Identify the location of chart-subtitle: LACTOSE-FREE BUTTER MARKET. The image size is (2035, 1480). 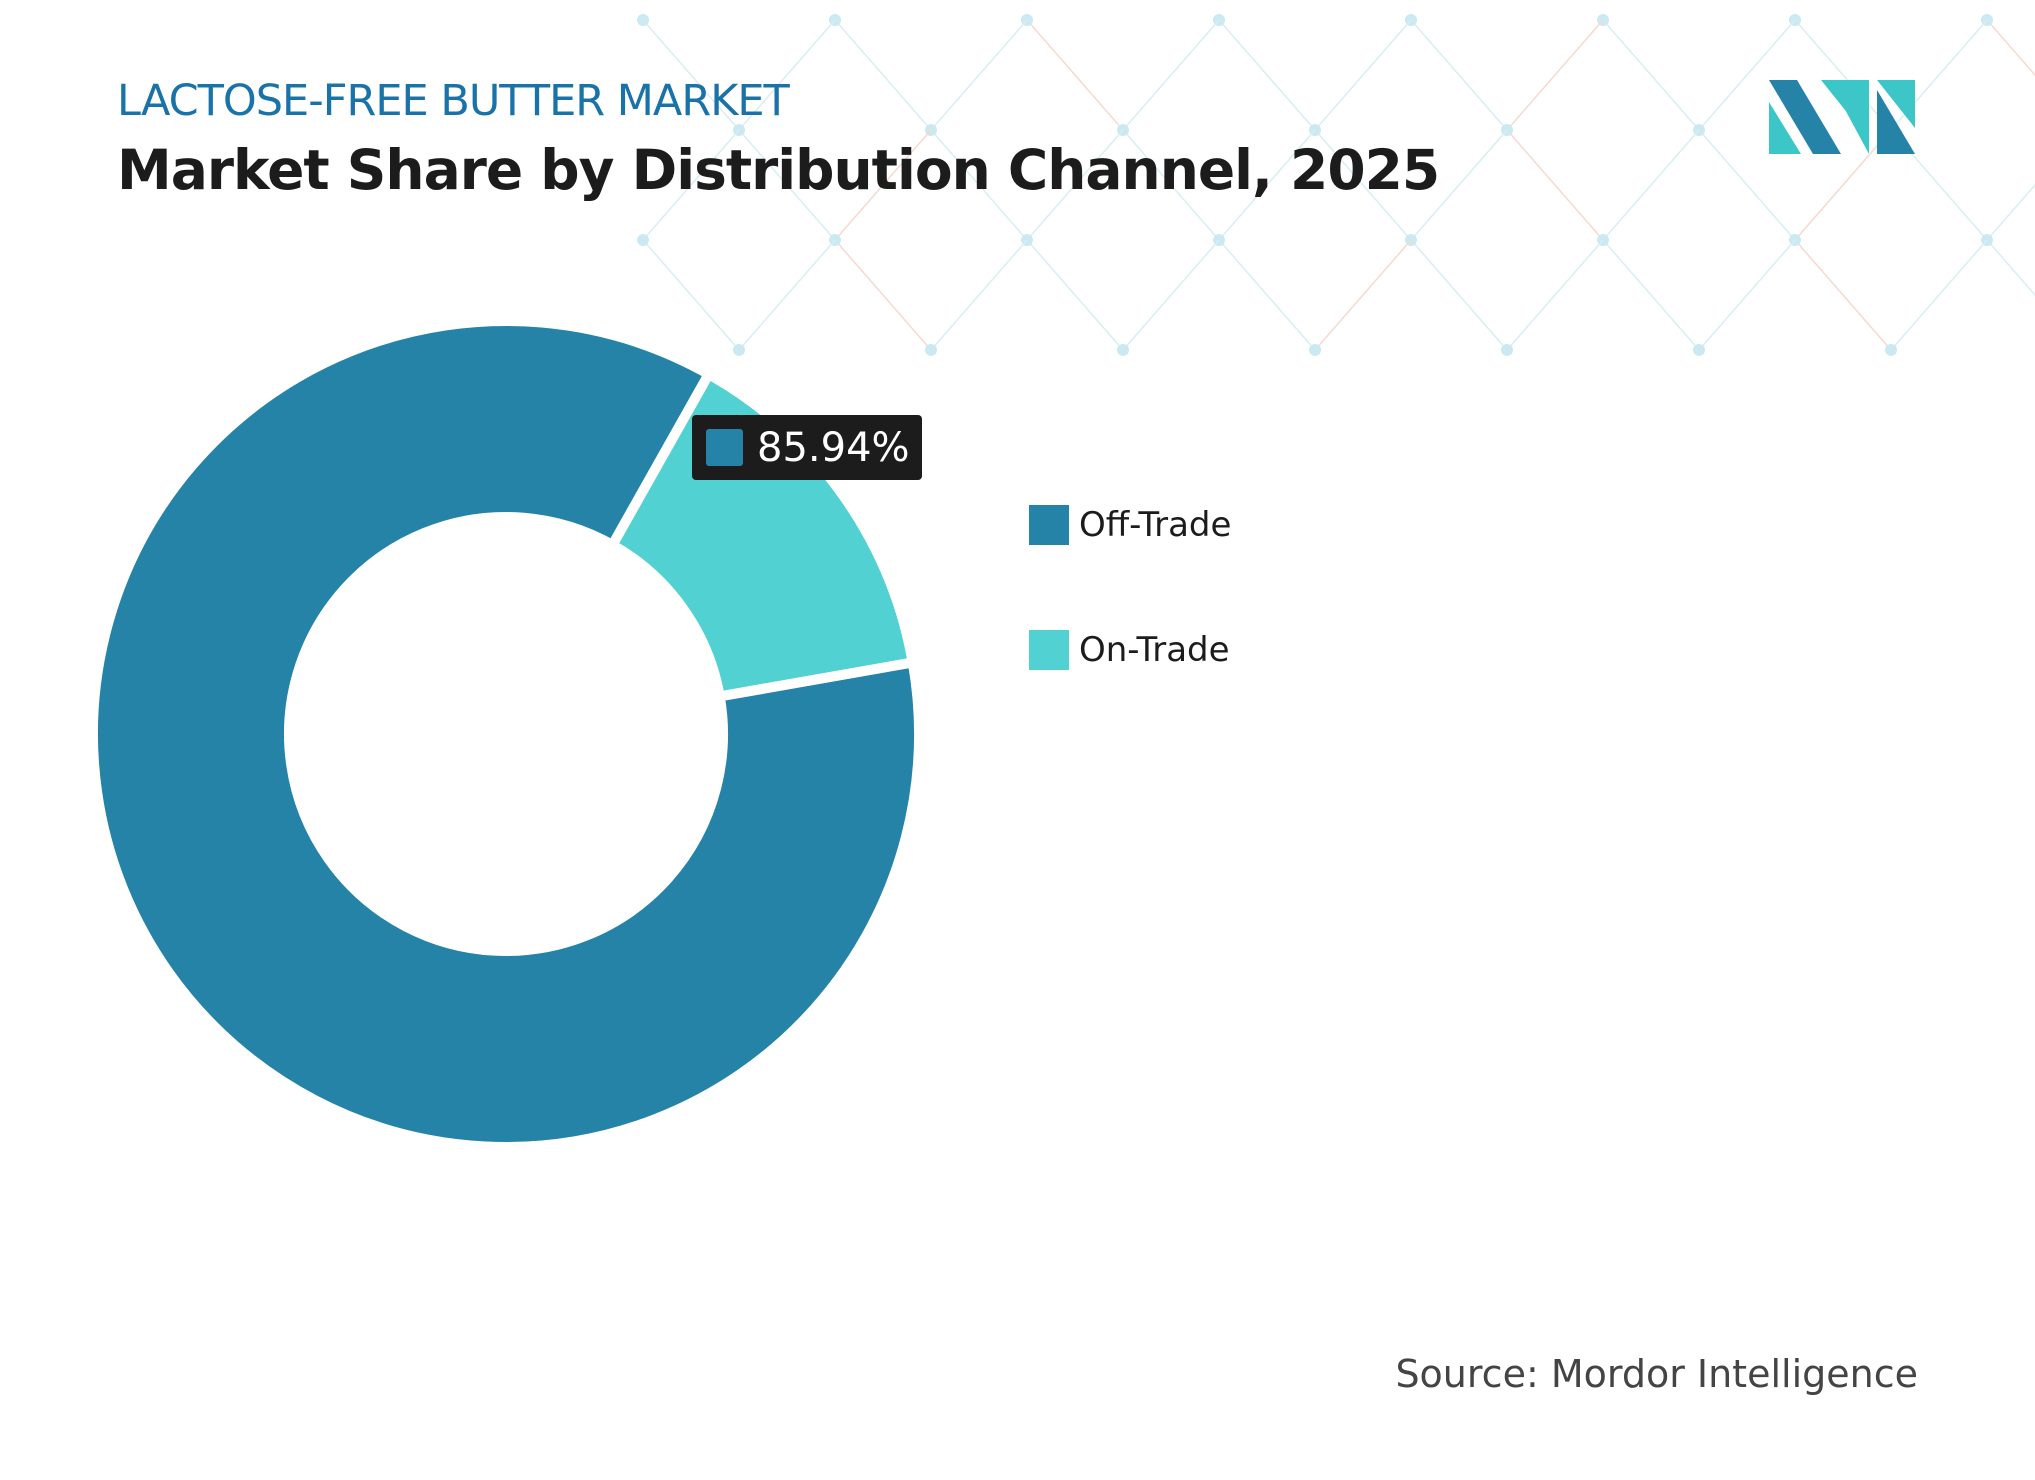
(453, 101).